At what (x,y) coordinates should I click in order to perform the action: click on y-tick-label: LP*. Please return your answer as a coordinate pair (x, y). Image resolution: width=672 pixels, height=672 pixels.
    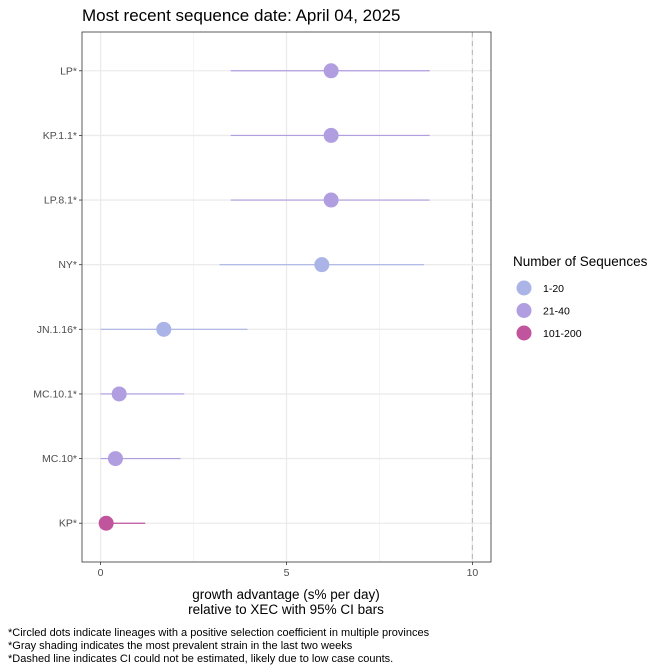
    Looking at the image, I should click on (68, 71).